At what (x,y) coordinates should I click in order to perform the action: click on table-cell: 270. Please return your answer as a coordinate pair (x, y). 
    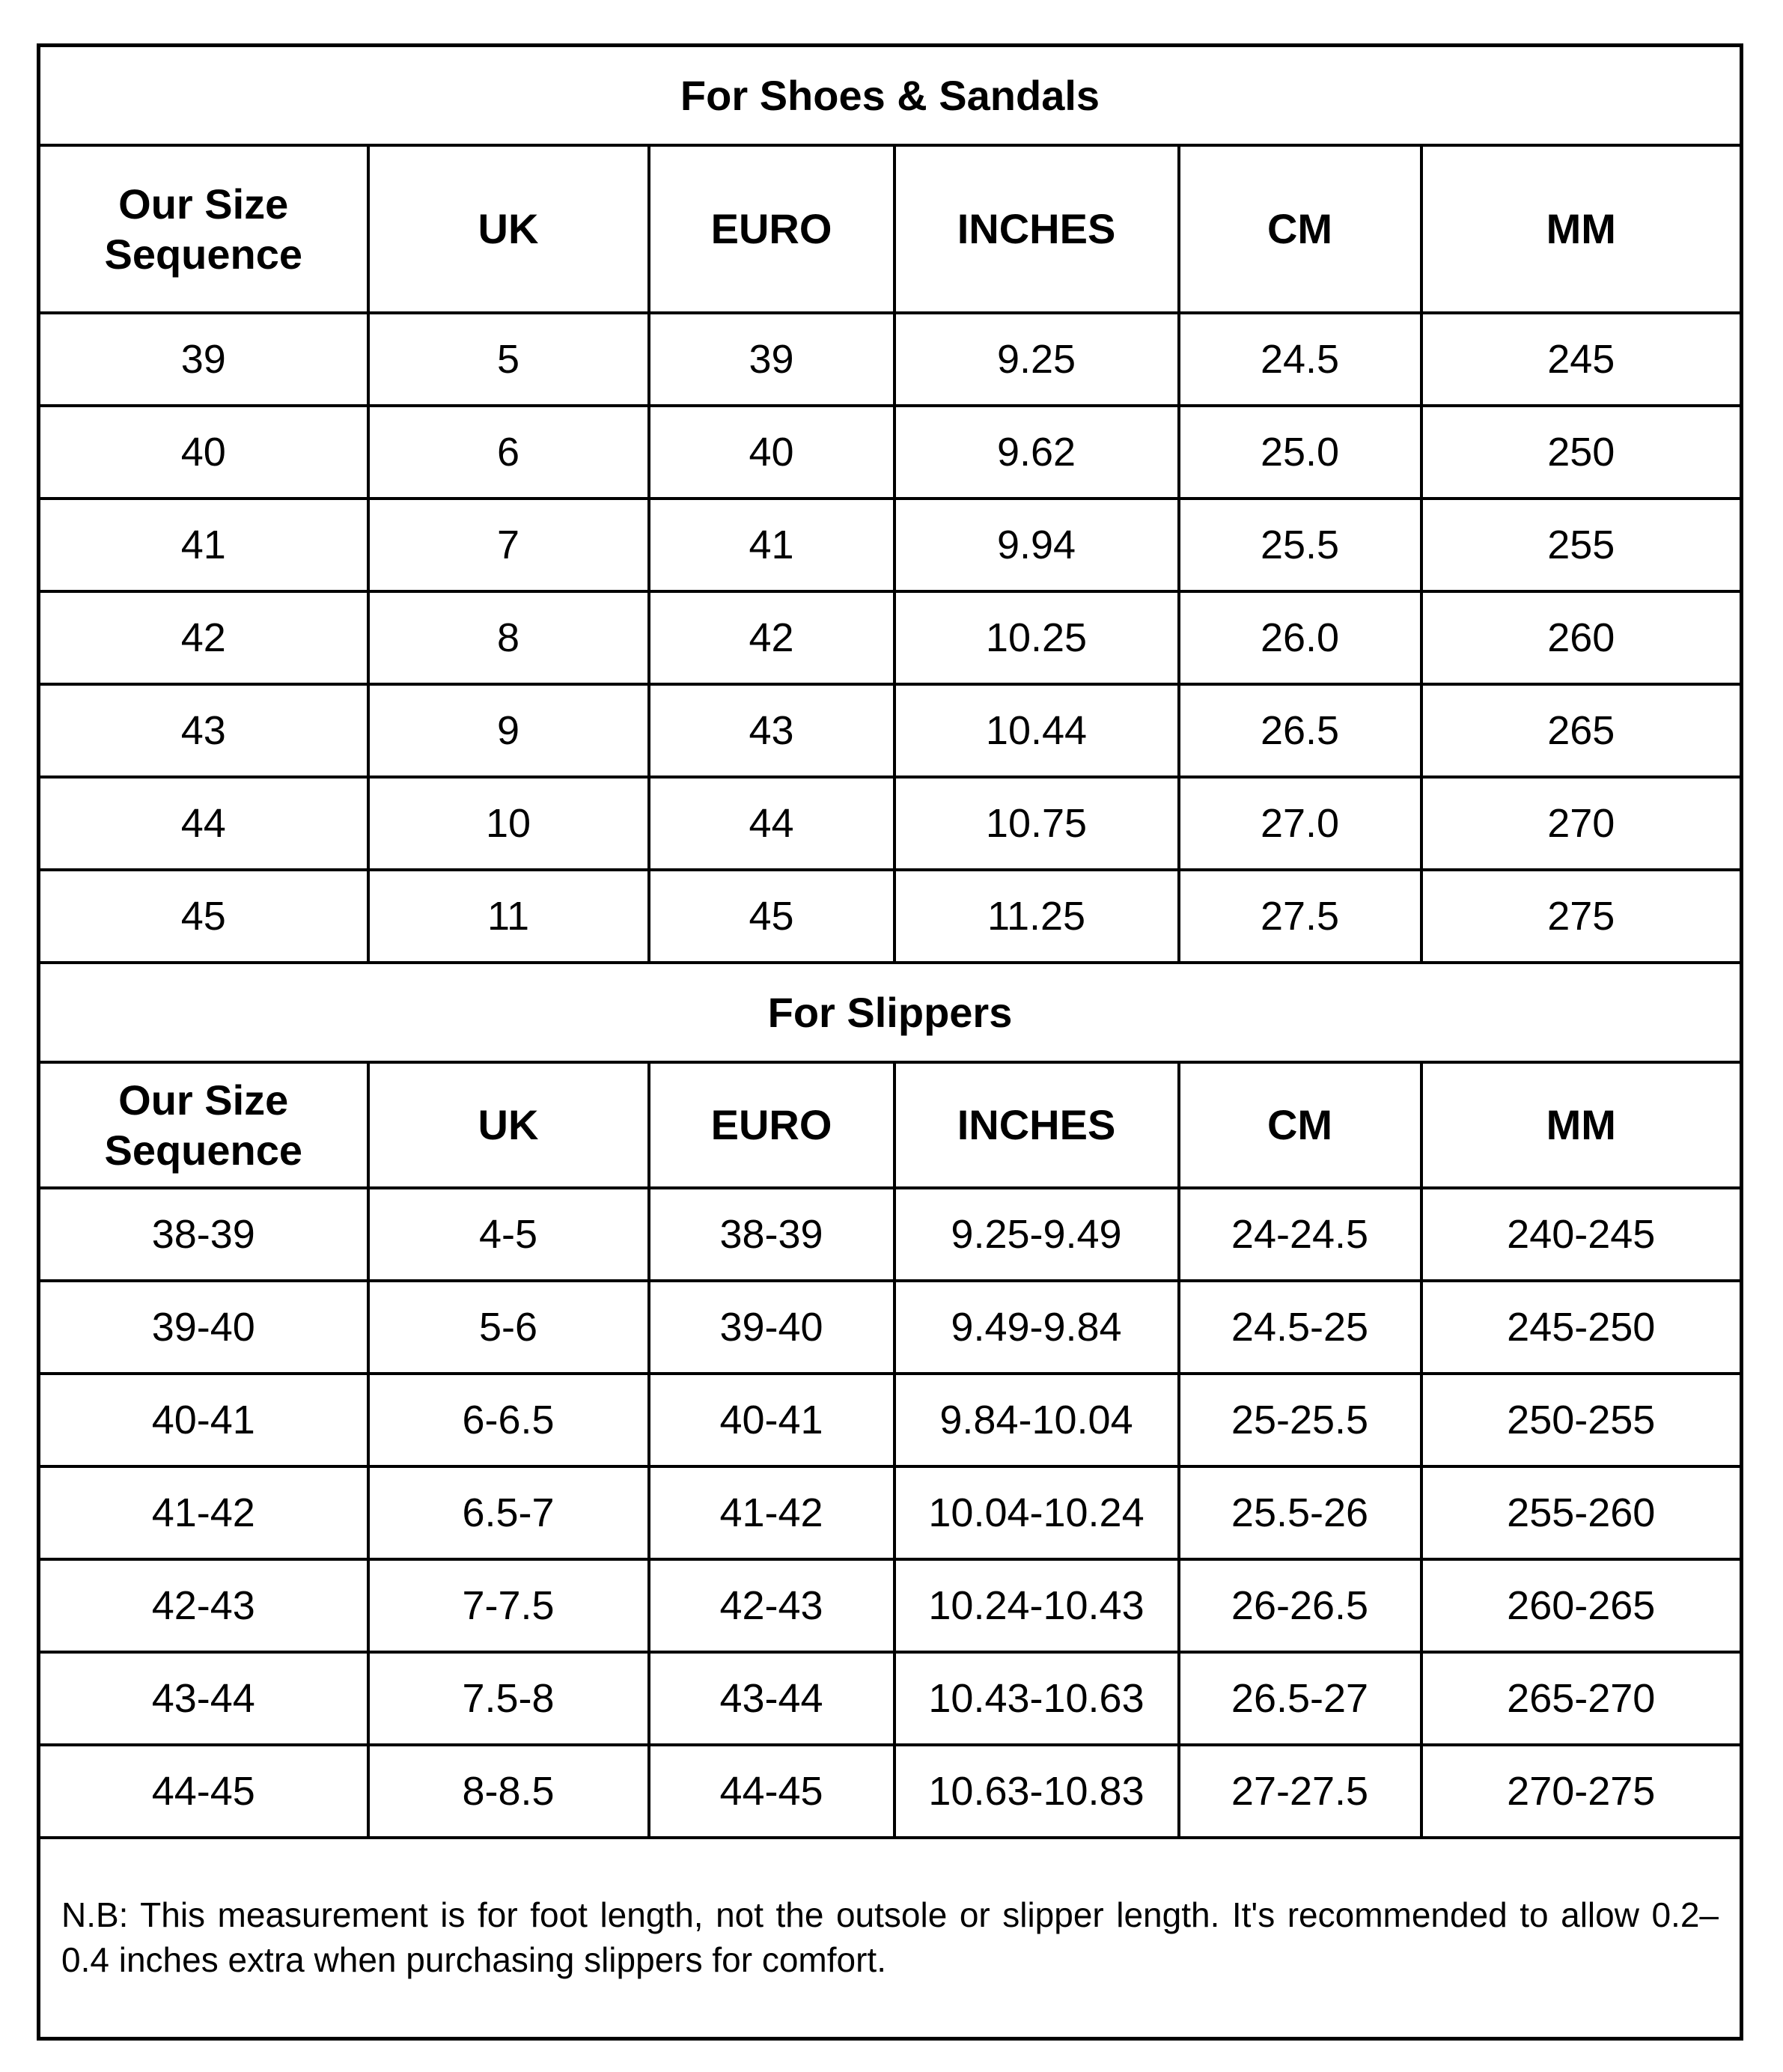
    Looking at the image, I should click on (1581, 824).